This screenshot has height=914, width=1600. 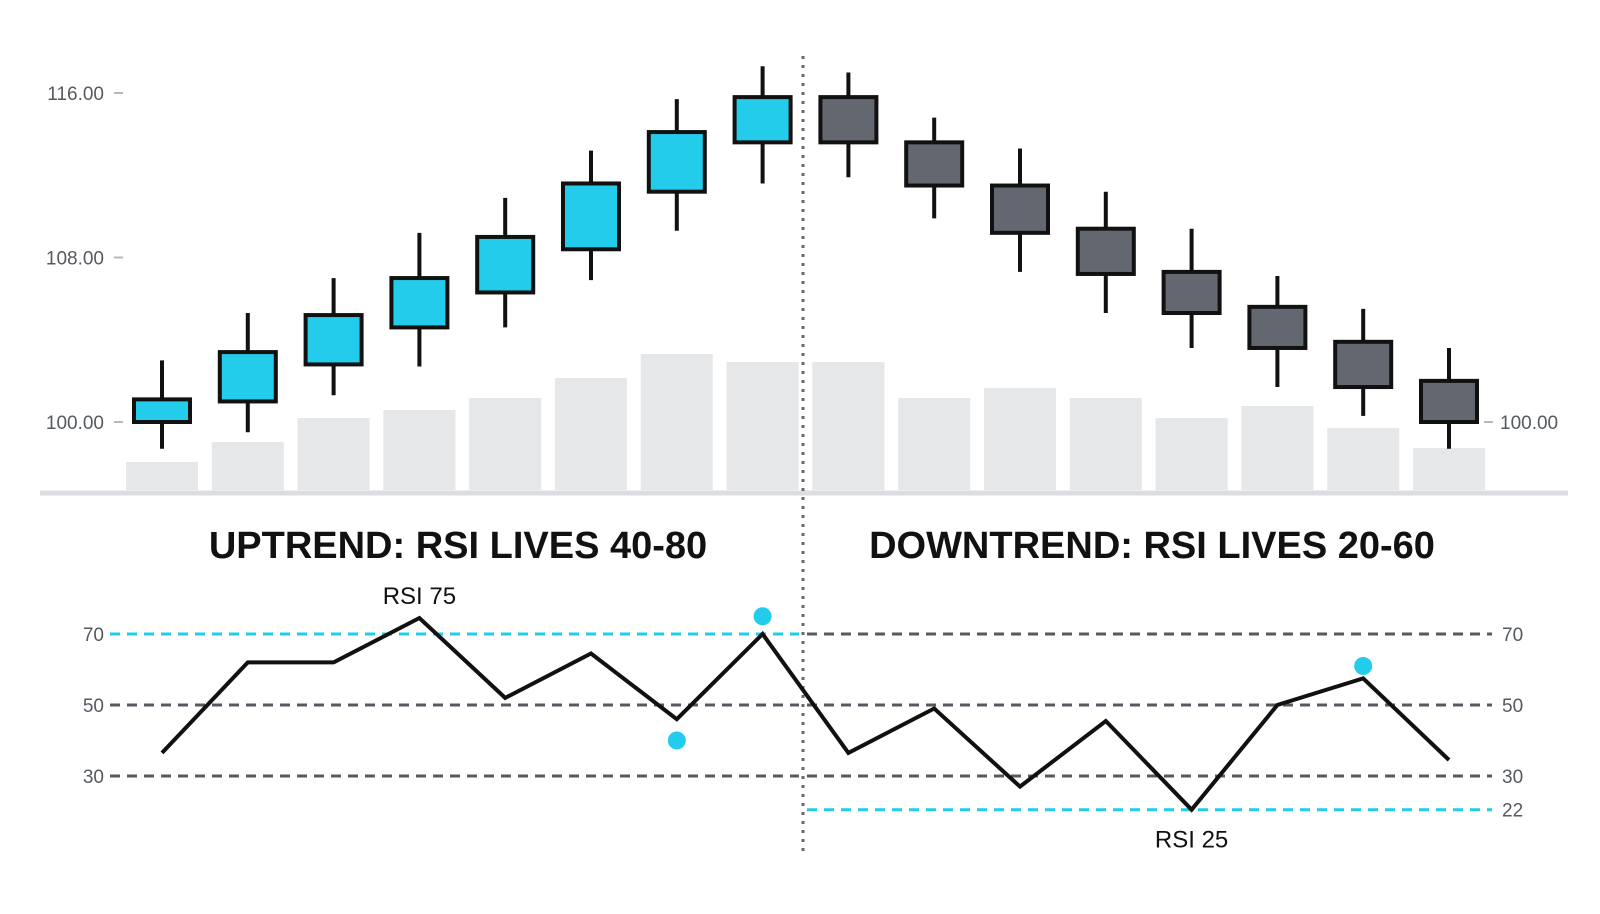 What do you see at coordinates (1152, 546) in the screenshot?
I see `downtrend-heading: DOWNTREND: RSI LIVES 20-60` at bounding box center [1152, 546].